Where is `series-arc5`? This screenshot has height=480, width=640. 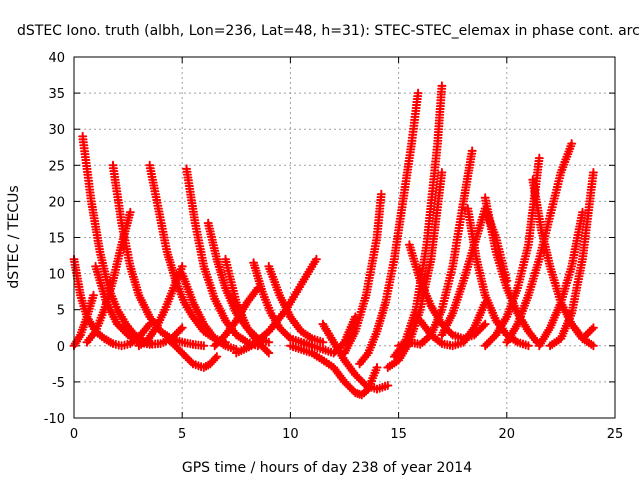
series-arc5 is located at coordinates (158, 255).